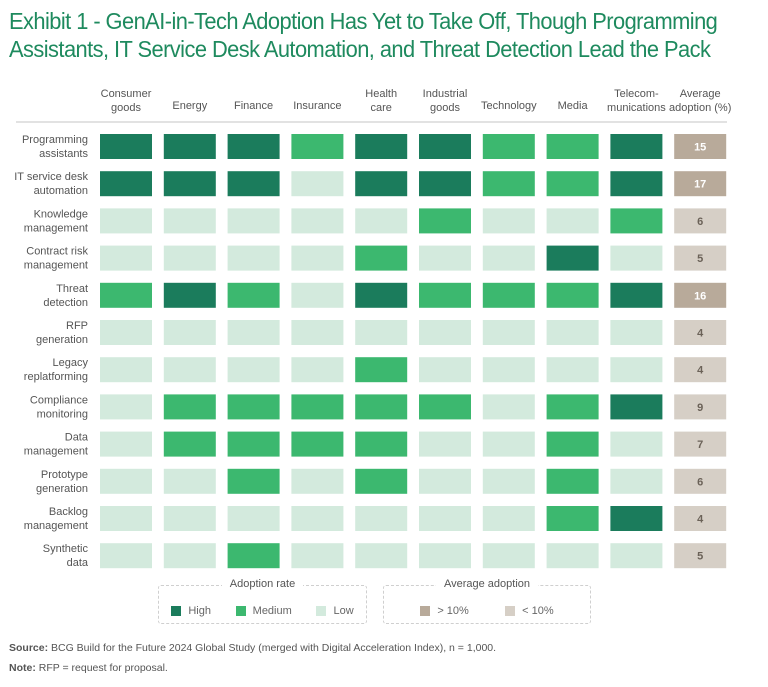  I want to click on legend-item-avg_low: < 10%, so click(529, 611).